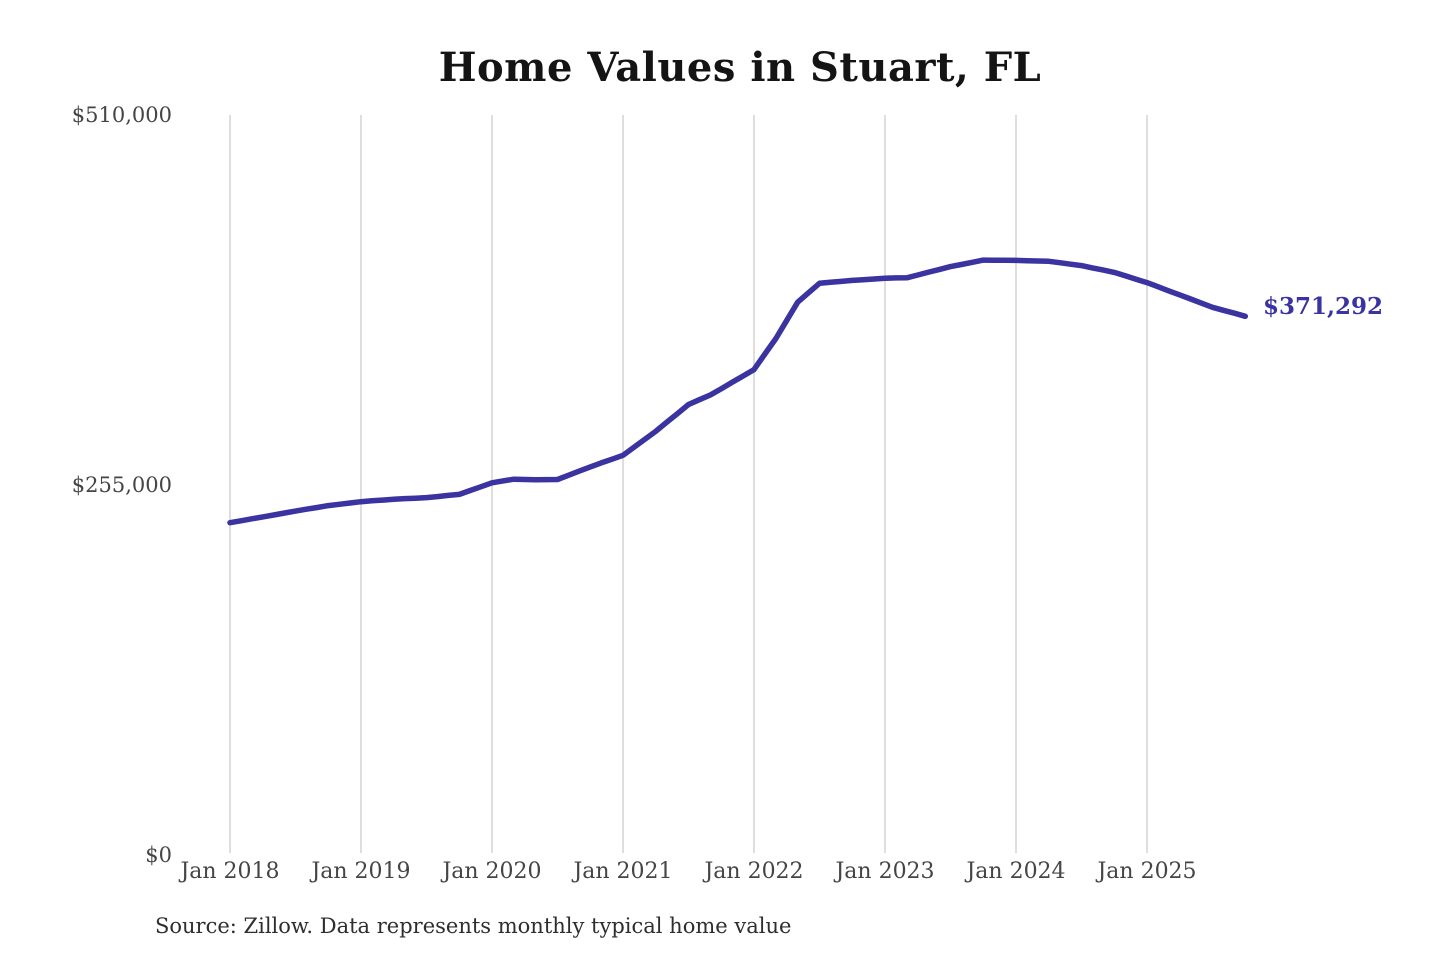  What do you see at coordinates (492, 871) in the screenshot?
I see `x-tick-label: Jan 2020` at bounding box center [492, 871].